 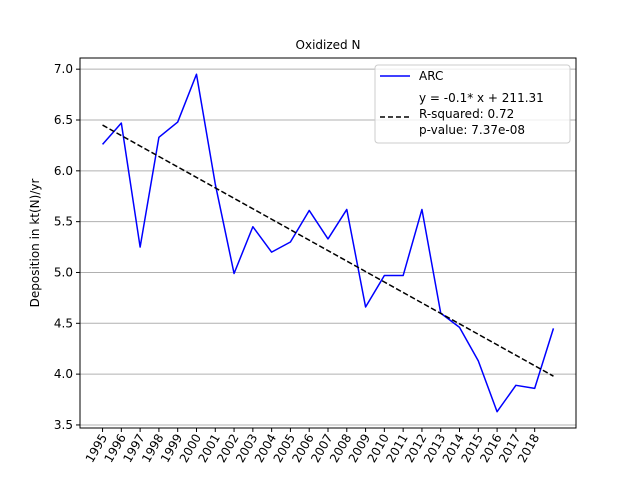 I want to click on legend-trend-p-value: p-value: 7.37e-08, so click(x=472, y=130).